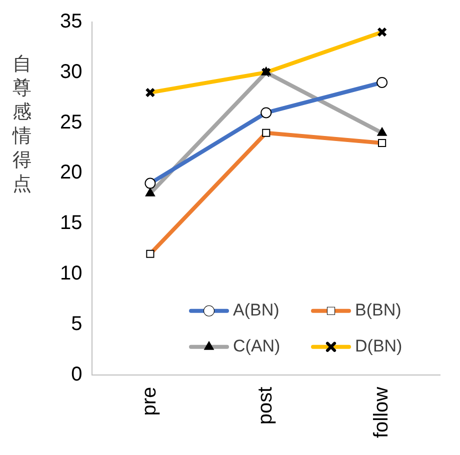 This screenshot has width=460, height=455. What do you see at coordinates (76, 374) in the screenshot?
I see `y-tick-label: 0` at bounding box center [76, 374].